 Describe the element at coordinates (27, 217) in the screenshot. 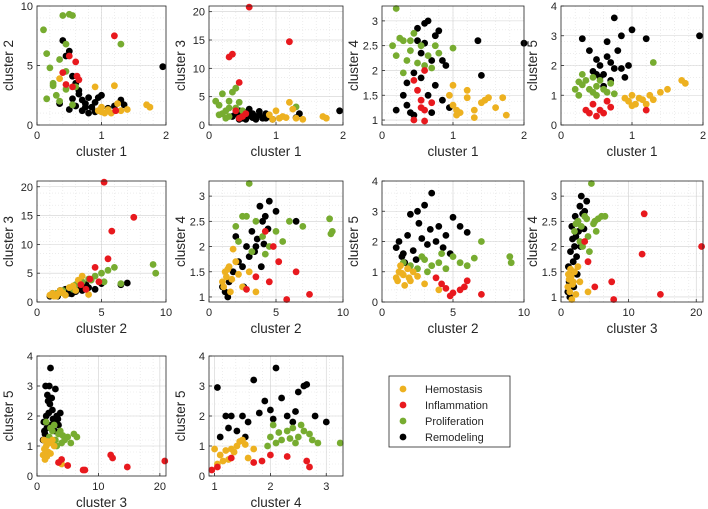

I see `y-tick-label: 15` at that location.